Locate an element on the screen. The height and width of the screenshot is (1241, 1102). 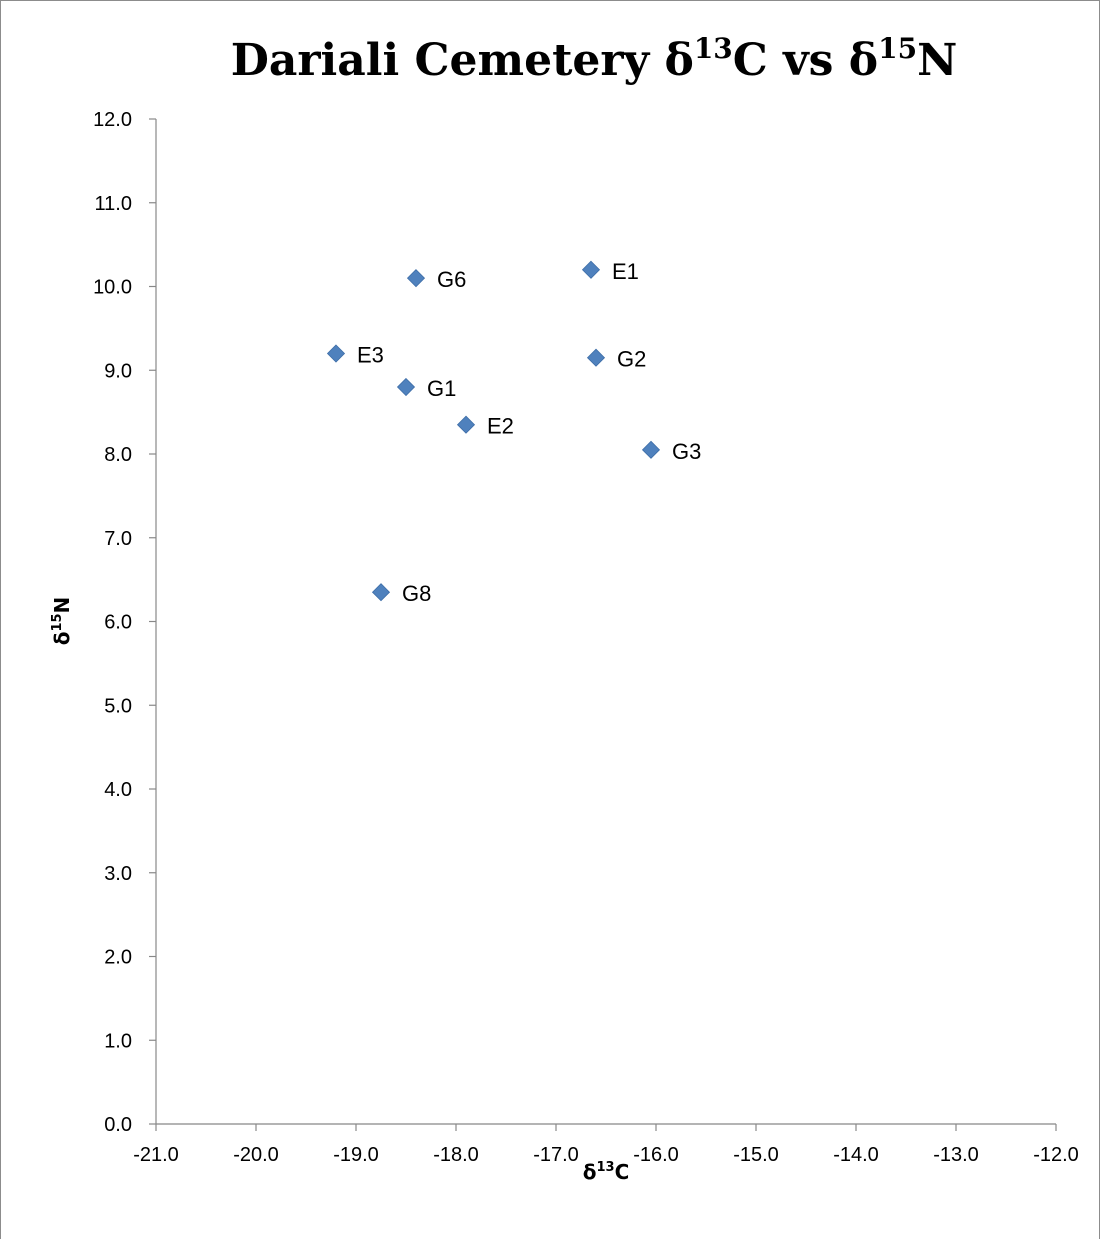
x-label-sup: 13 is located at coordinates (605, 1167).